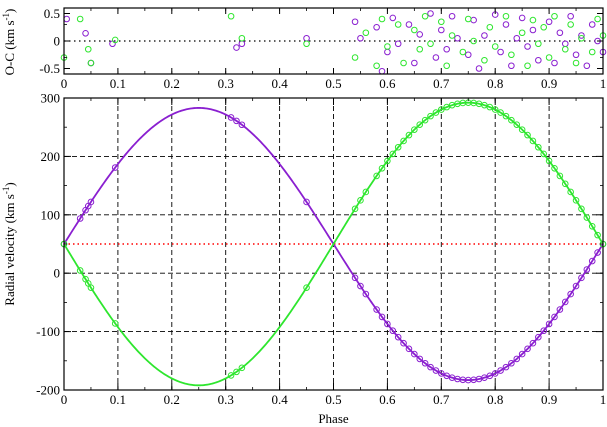 The width and height of the screenshot is (607, 427). What do you see at coordinates (226, 399) in the screenshot?
I see `rv-xtick-label: 0.3` at bounding box center [226, 399].